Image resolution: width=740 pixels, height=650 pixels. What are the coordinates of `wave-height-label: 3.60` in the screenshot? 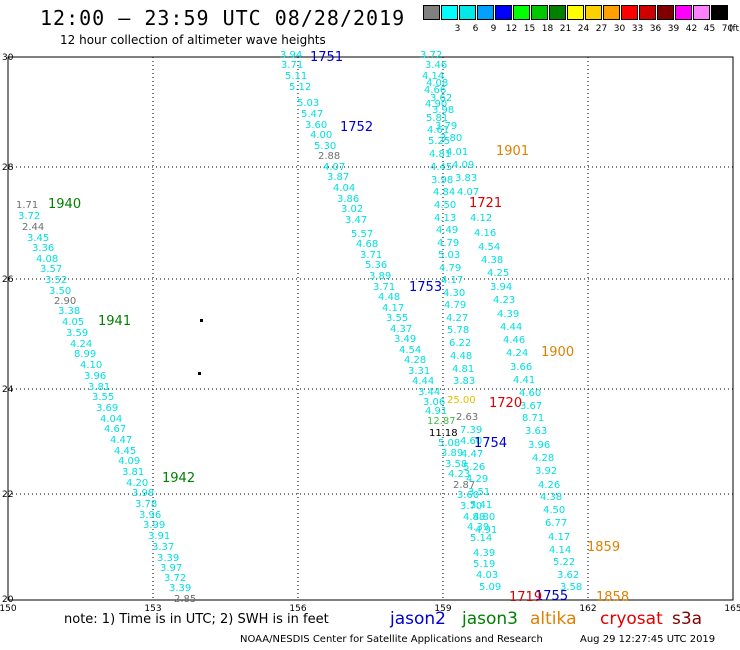 It's located at (468, 495).